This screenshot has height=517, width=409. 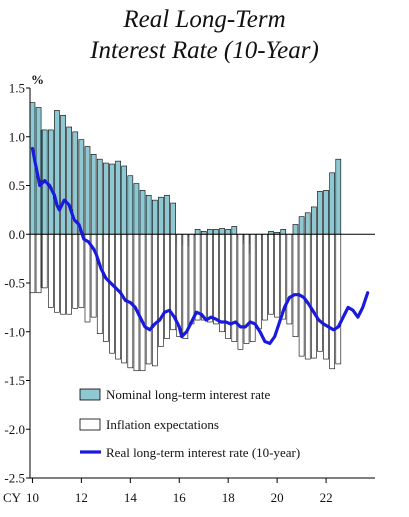 What do you see at coordinates (14, 283) in the screenshot?
I see `y-tick-label-4: -0.5` at bounding box center [14, 283].